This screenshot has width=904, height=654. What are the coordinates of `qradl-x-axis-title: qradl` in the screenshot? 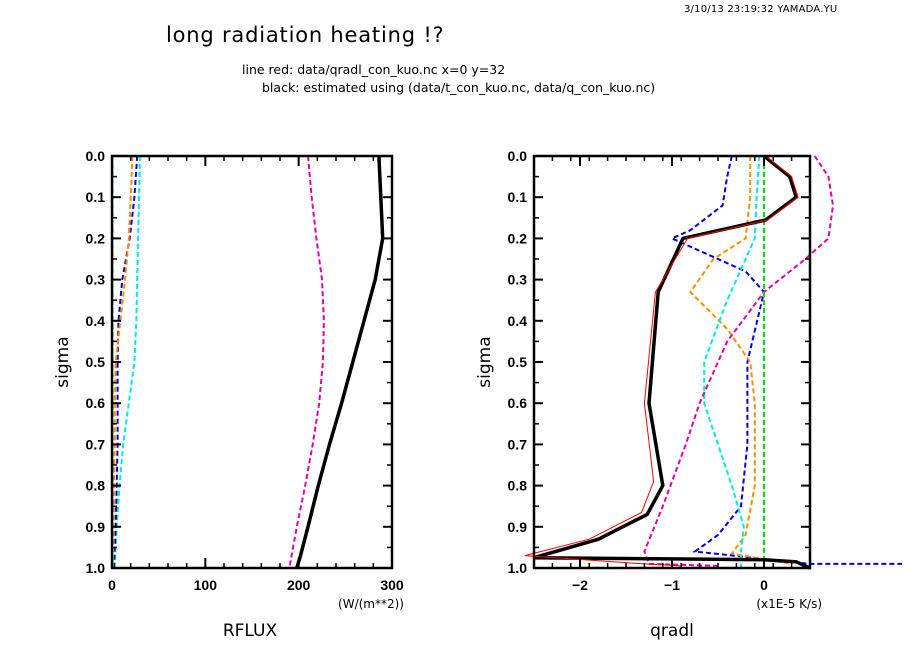 It's located at (672, 631).